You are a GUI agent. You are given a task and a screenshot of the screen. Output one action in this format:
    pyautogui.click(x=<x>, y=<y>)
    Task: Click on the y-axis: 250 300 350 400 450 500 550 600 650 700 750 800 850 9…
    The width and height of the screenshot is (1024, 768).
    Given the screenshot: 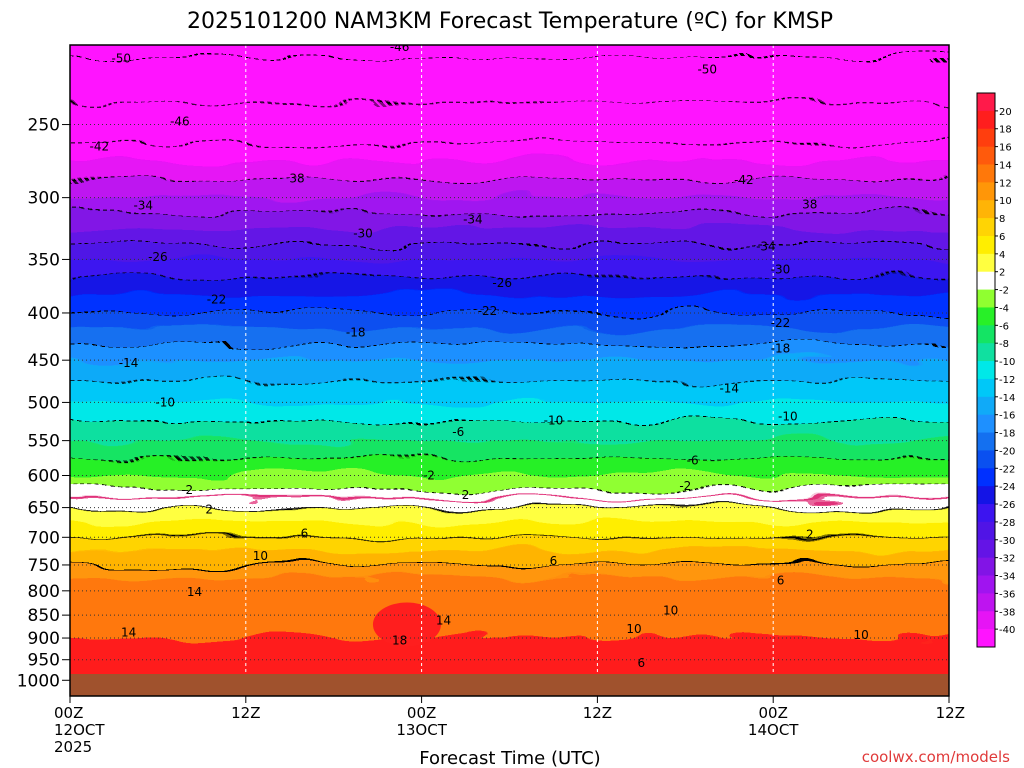 What is the action you would take?
    pyautogui.click(x=43, y=403)
    